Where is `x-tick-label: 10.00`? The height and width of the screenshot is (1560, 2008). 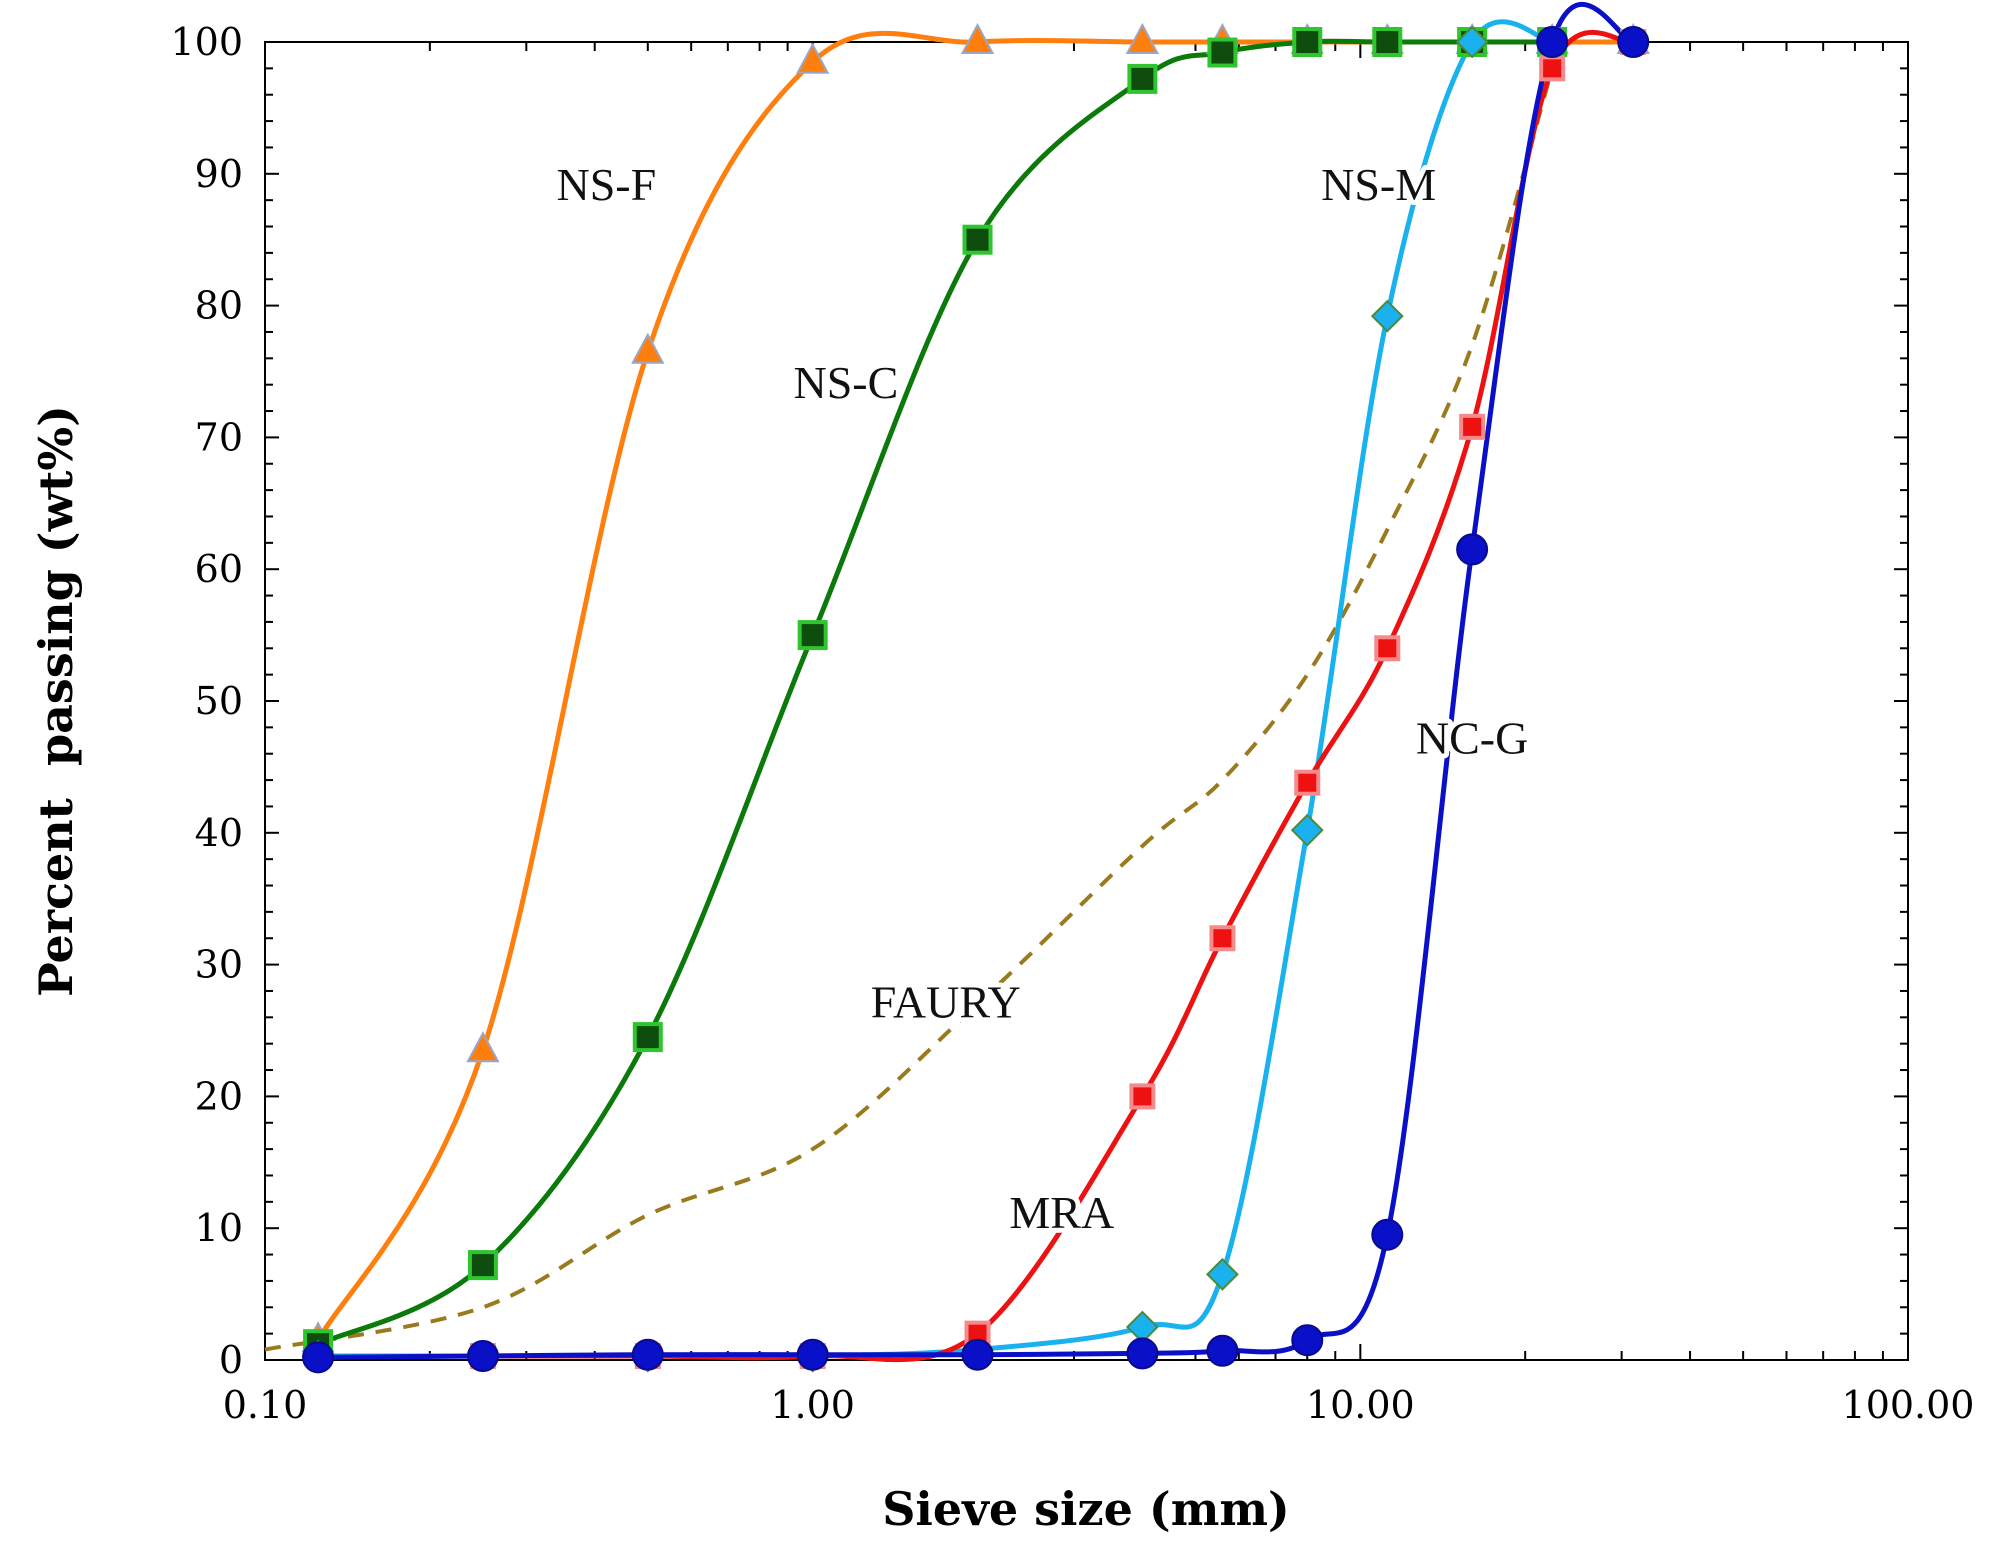
x-tick-label: 10.00 is located at coordinates (1360, 1405).